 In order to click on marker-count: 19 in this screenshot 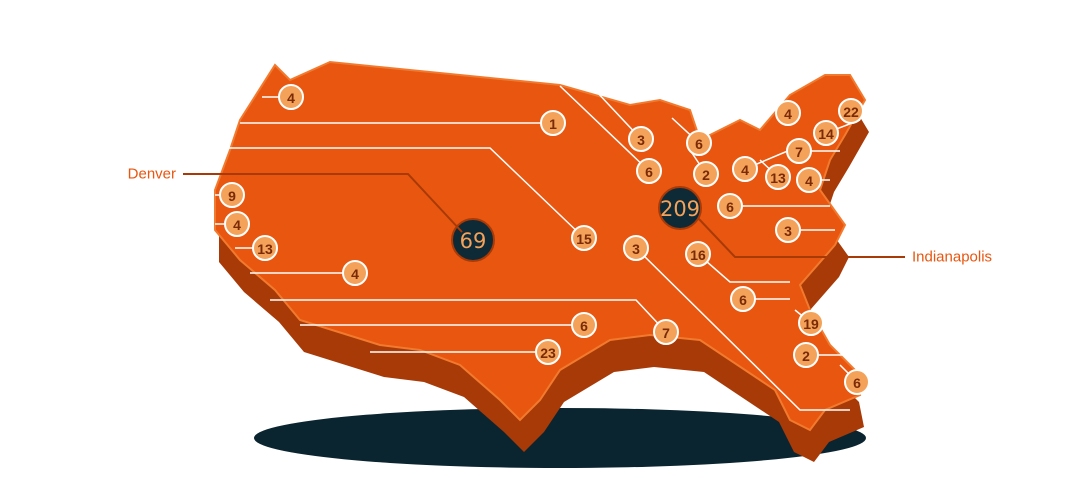, I will do `click(811, 324)`.